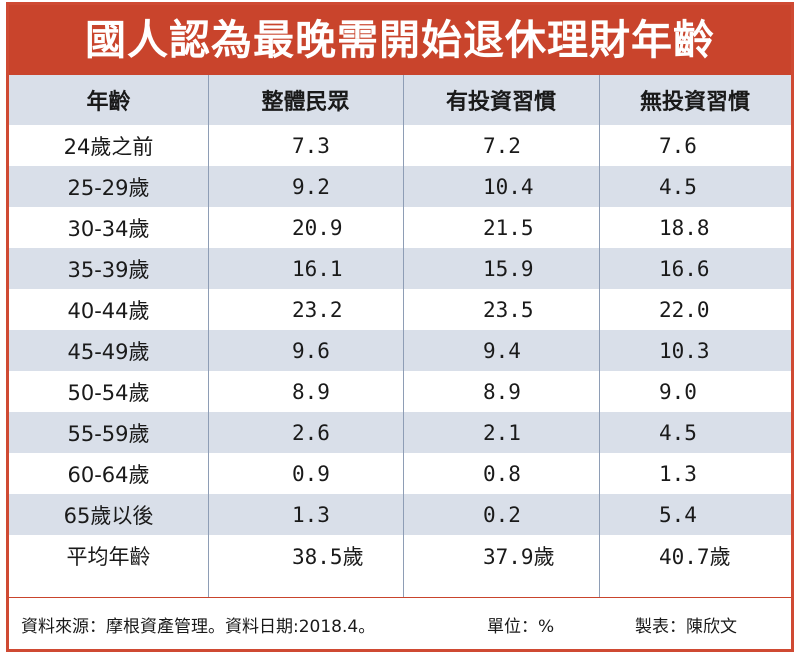 The height and width of the screenshot is (659, 800). I want to click on table-row: 24歲之前 7.3 7.2 7.6, so click(400, 145).